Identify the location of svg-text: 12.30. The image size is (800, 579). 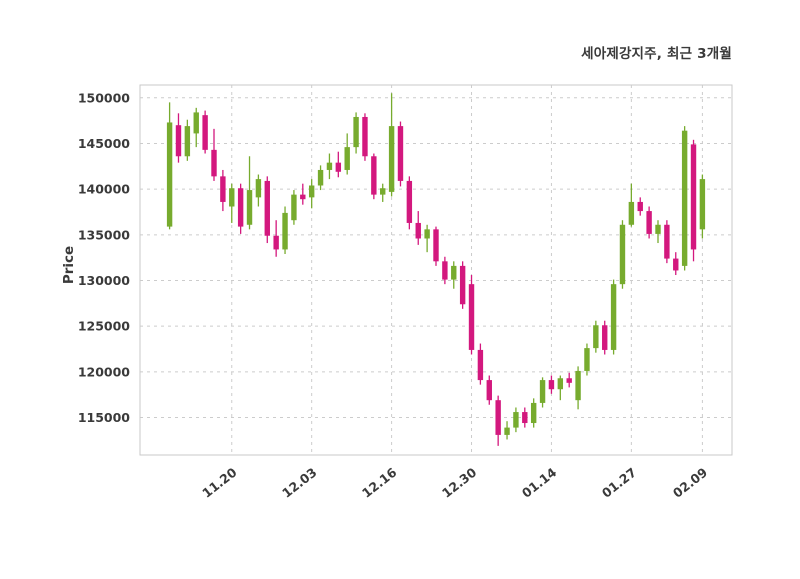
(459, 482).